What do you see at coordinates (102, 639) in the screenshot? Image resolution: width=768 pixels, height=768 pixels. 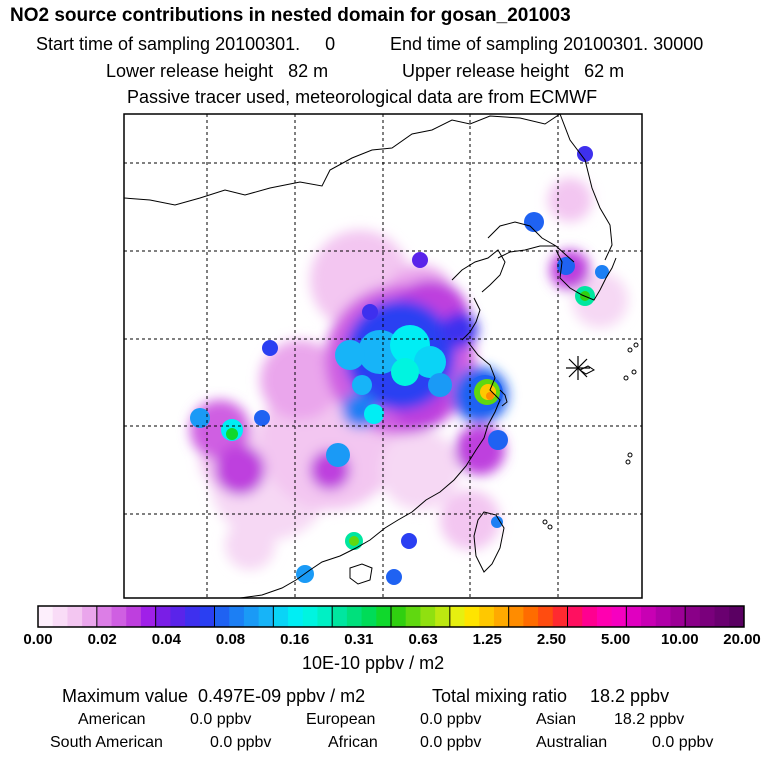 I see `colorbar-tick-label: 0.02` at bounding box center [102, 639].